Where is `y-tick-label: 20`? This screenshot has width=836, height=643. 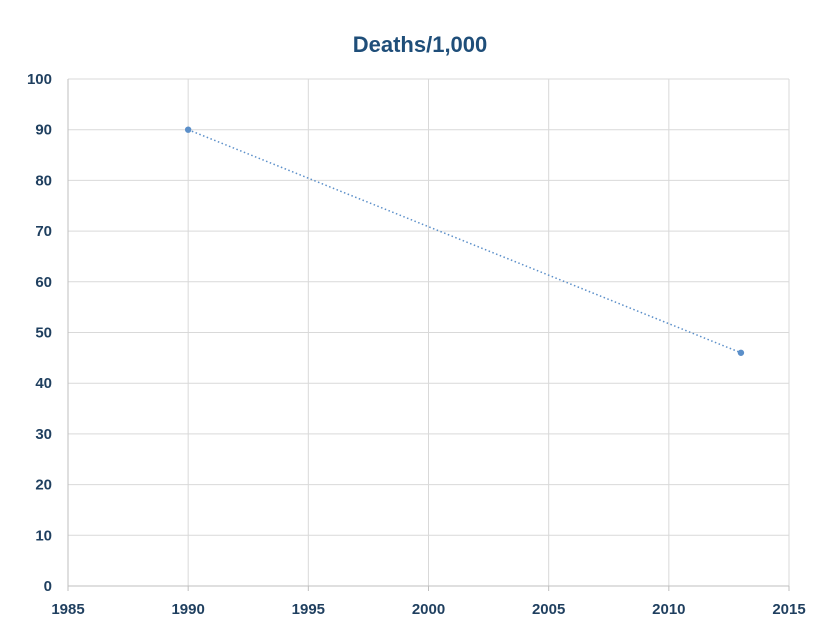
y-tick-label: 20 is located at coordinates (43, 485).